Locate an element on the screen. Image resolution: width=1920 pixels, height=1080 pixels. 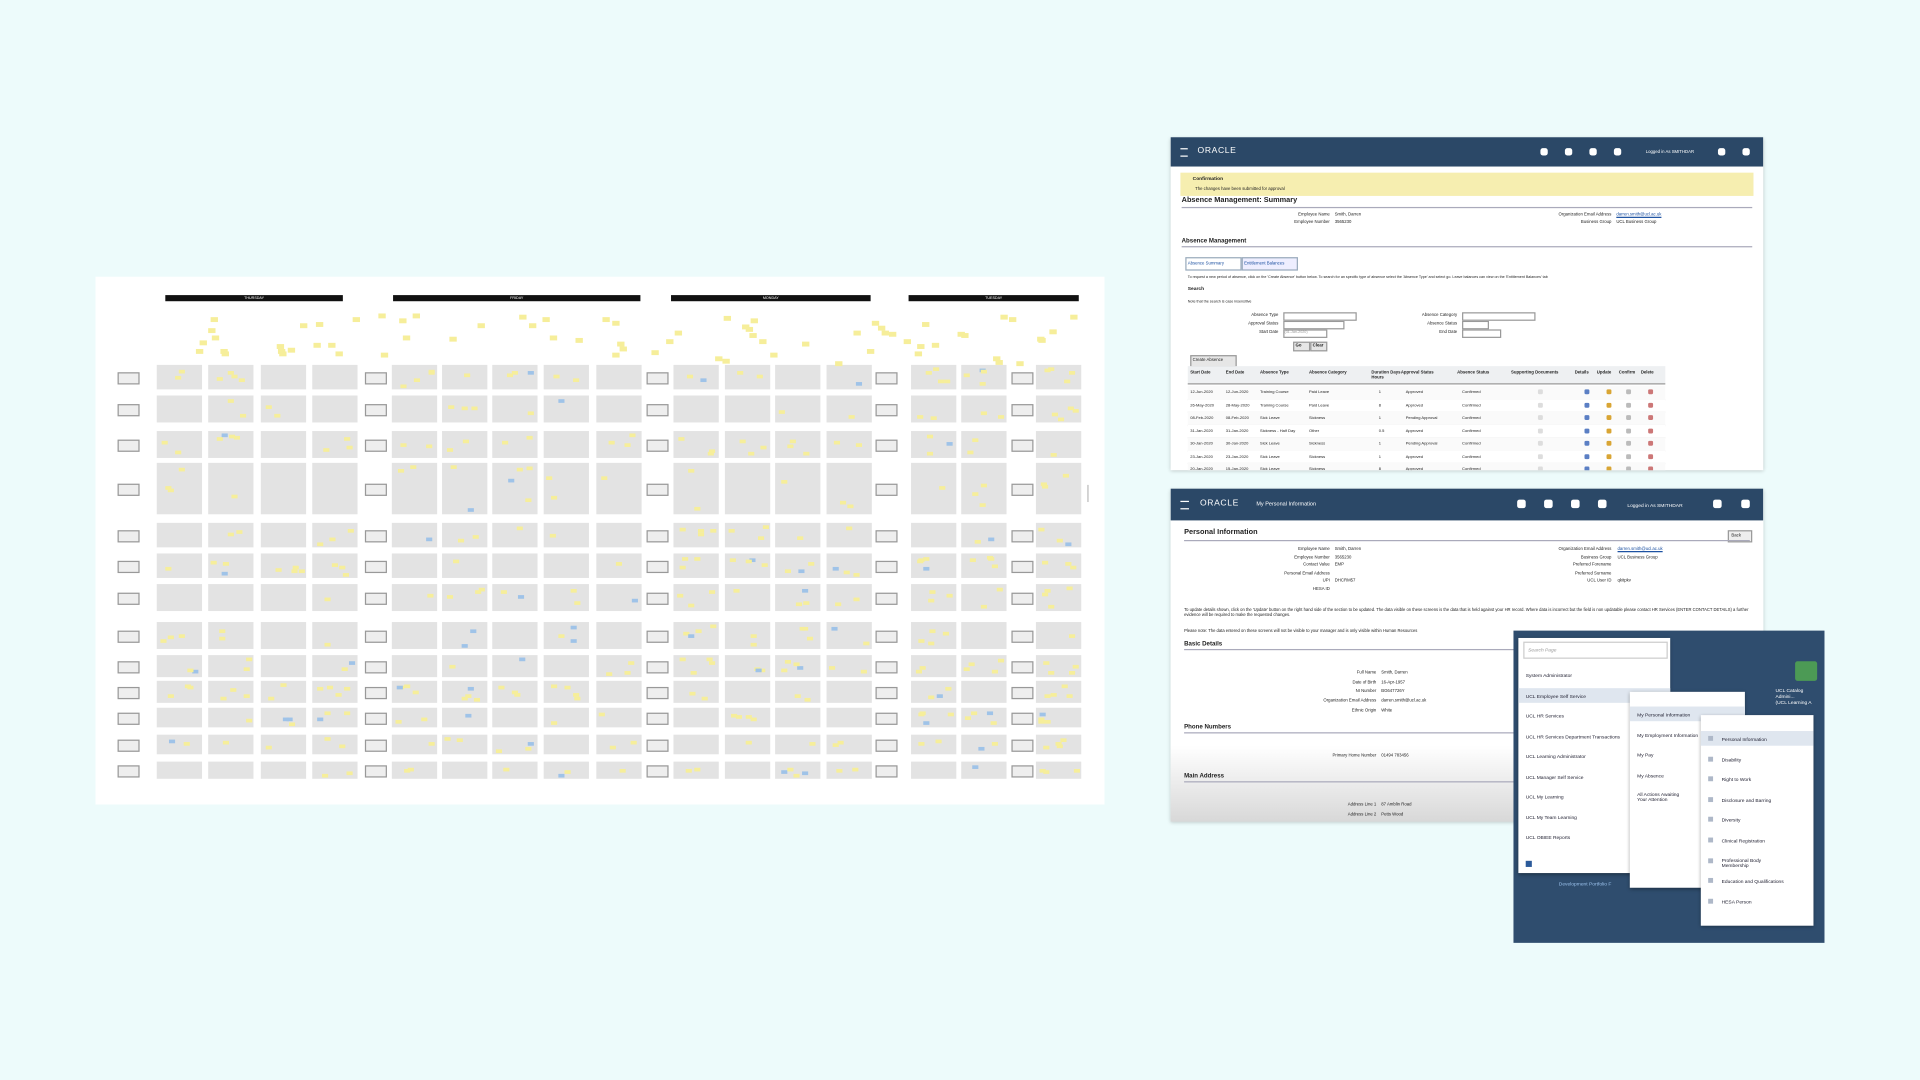
responsibility: System Administrator is located at coordinates (1548, 675).